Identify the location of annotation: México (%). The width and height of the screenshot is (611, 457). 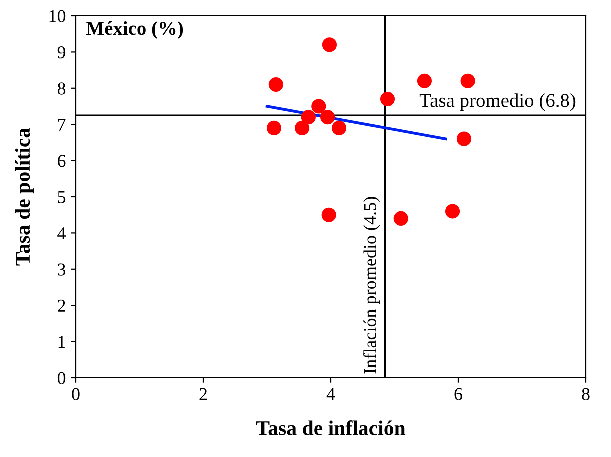
(135, 30).